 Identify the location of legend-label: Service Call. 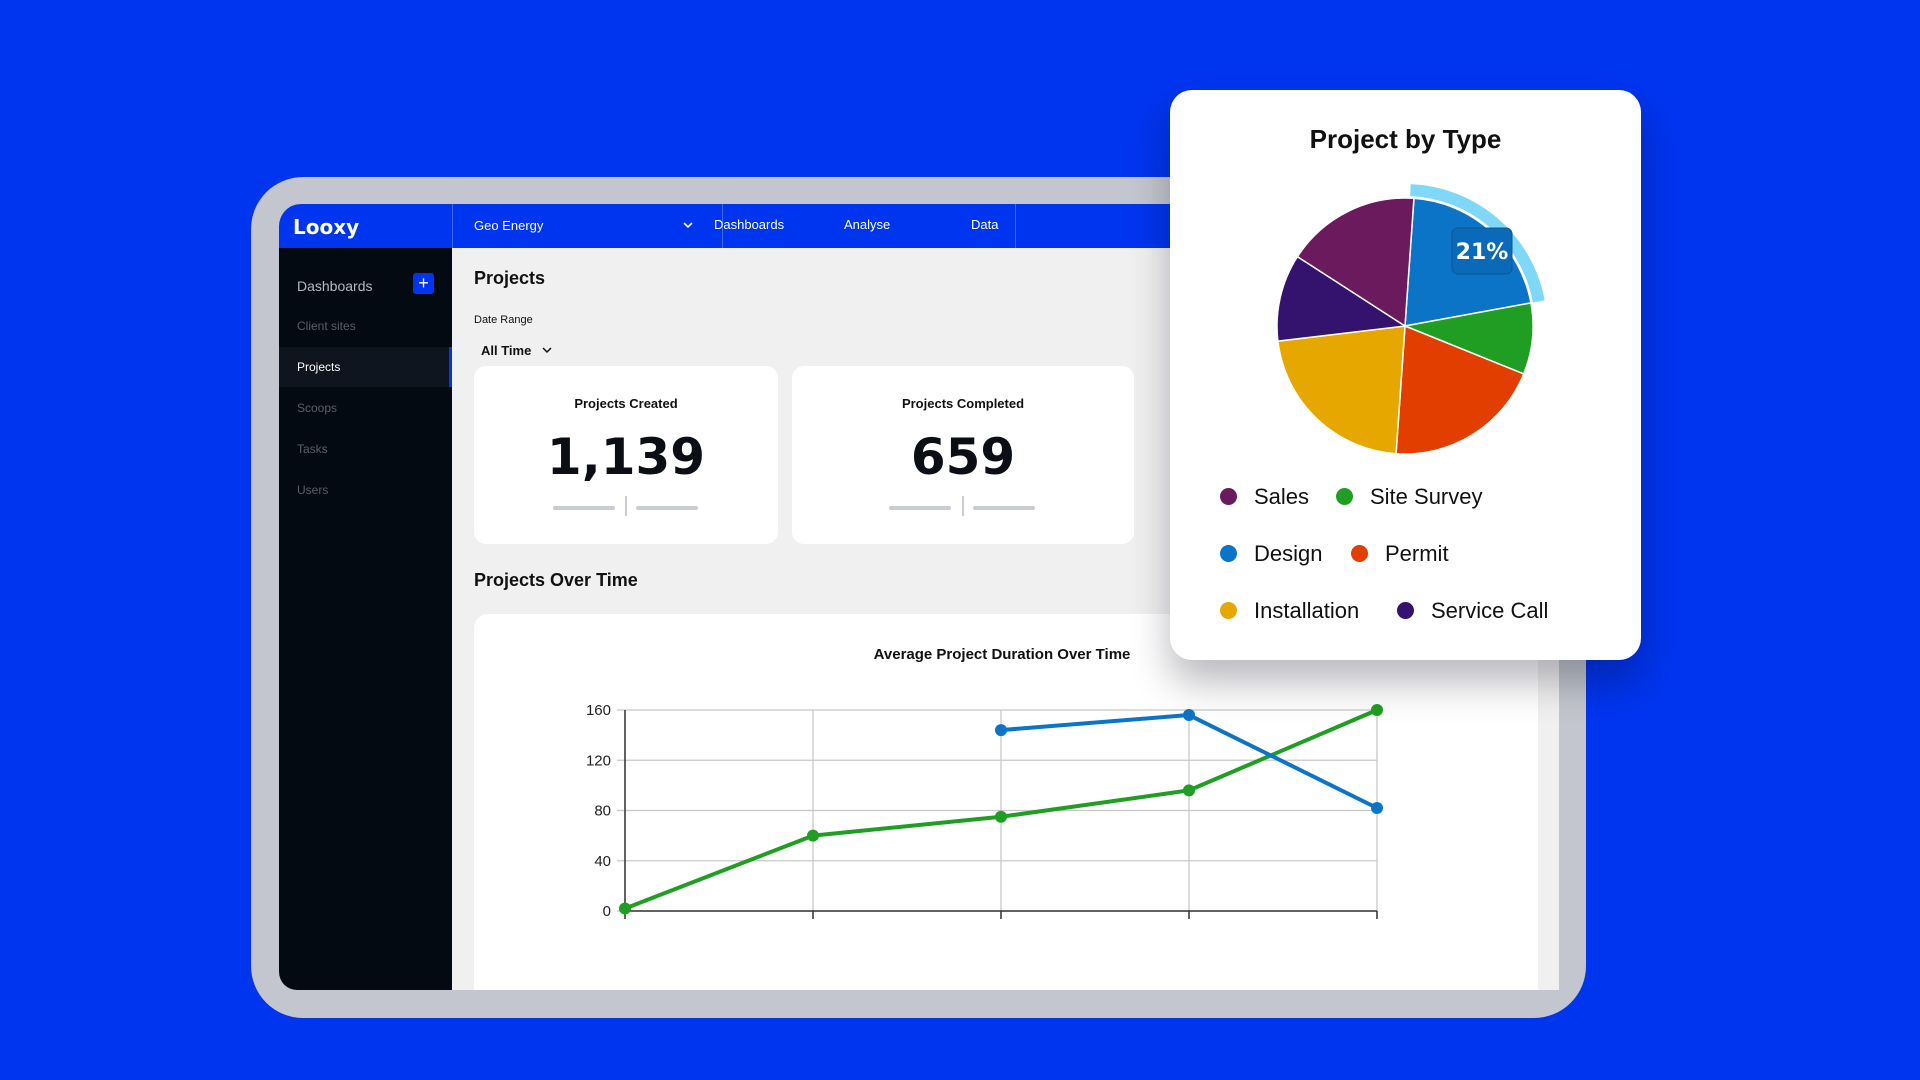
(1490, 610).